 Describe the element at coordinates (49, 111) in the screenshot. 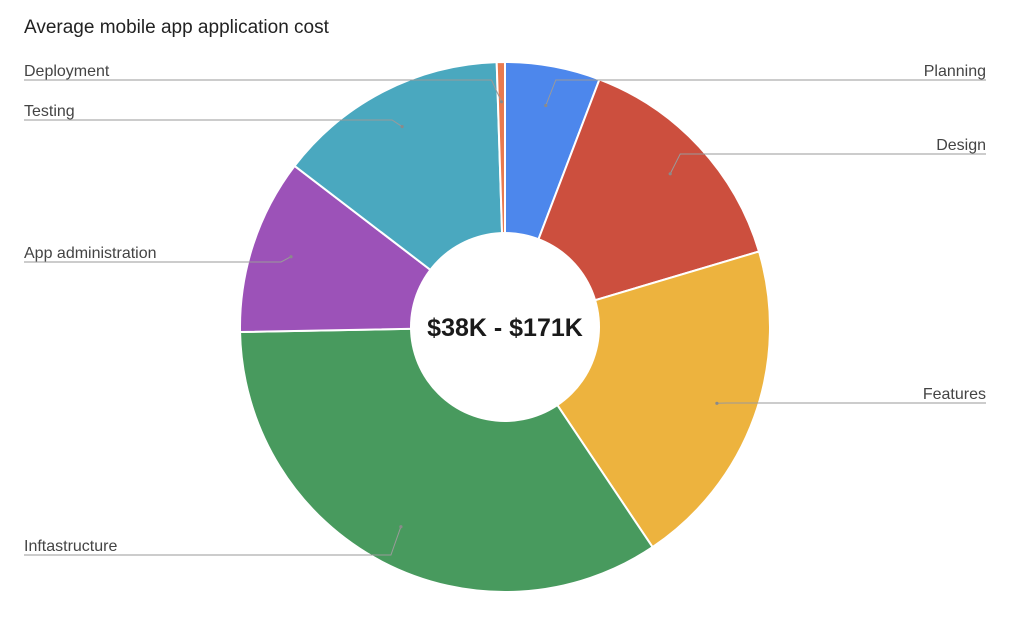

I see `slice-label-testing: Testing` at that location.